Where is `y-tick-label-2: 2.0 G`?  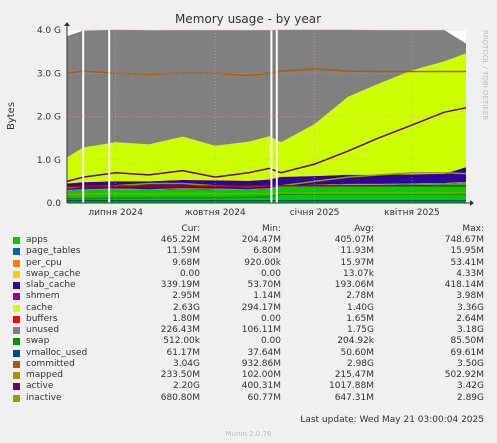 y-tick-label-2: 2.0 G is located at coordinates (49, 118).